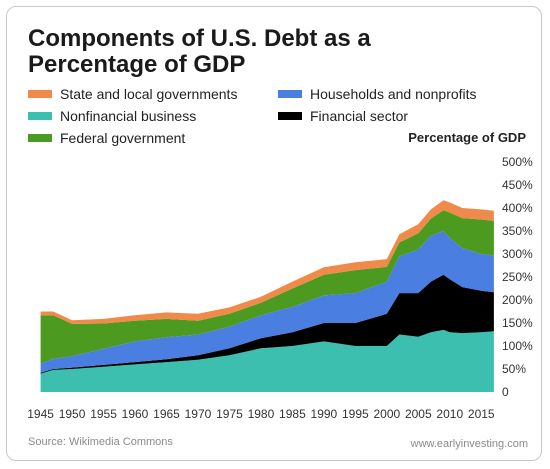 The image size is (550, 469). I want to click on y-tick-label: 450%, so click(517, 185).